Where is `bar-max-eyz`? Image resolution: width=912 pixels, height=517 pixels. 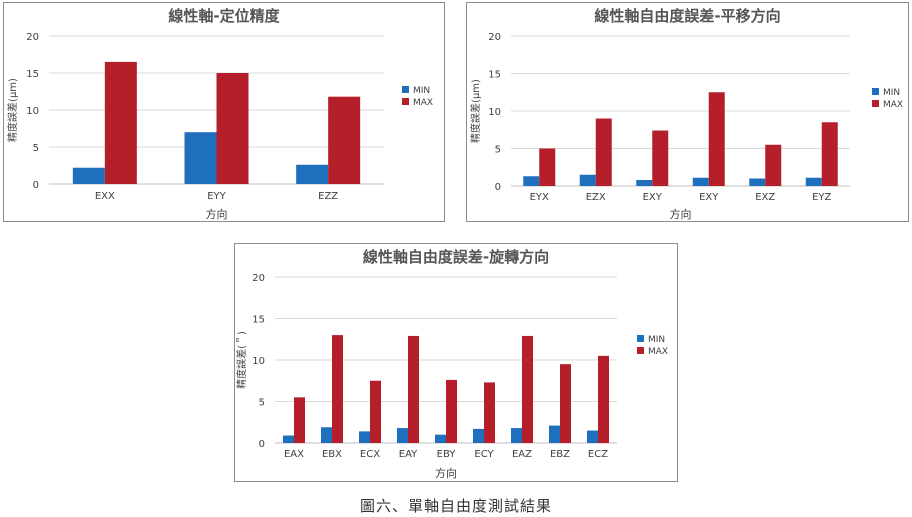 bar-max-eyz is located at coordinates (829, 154).